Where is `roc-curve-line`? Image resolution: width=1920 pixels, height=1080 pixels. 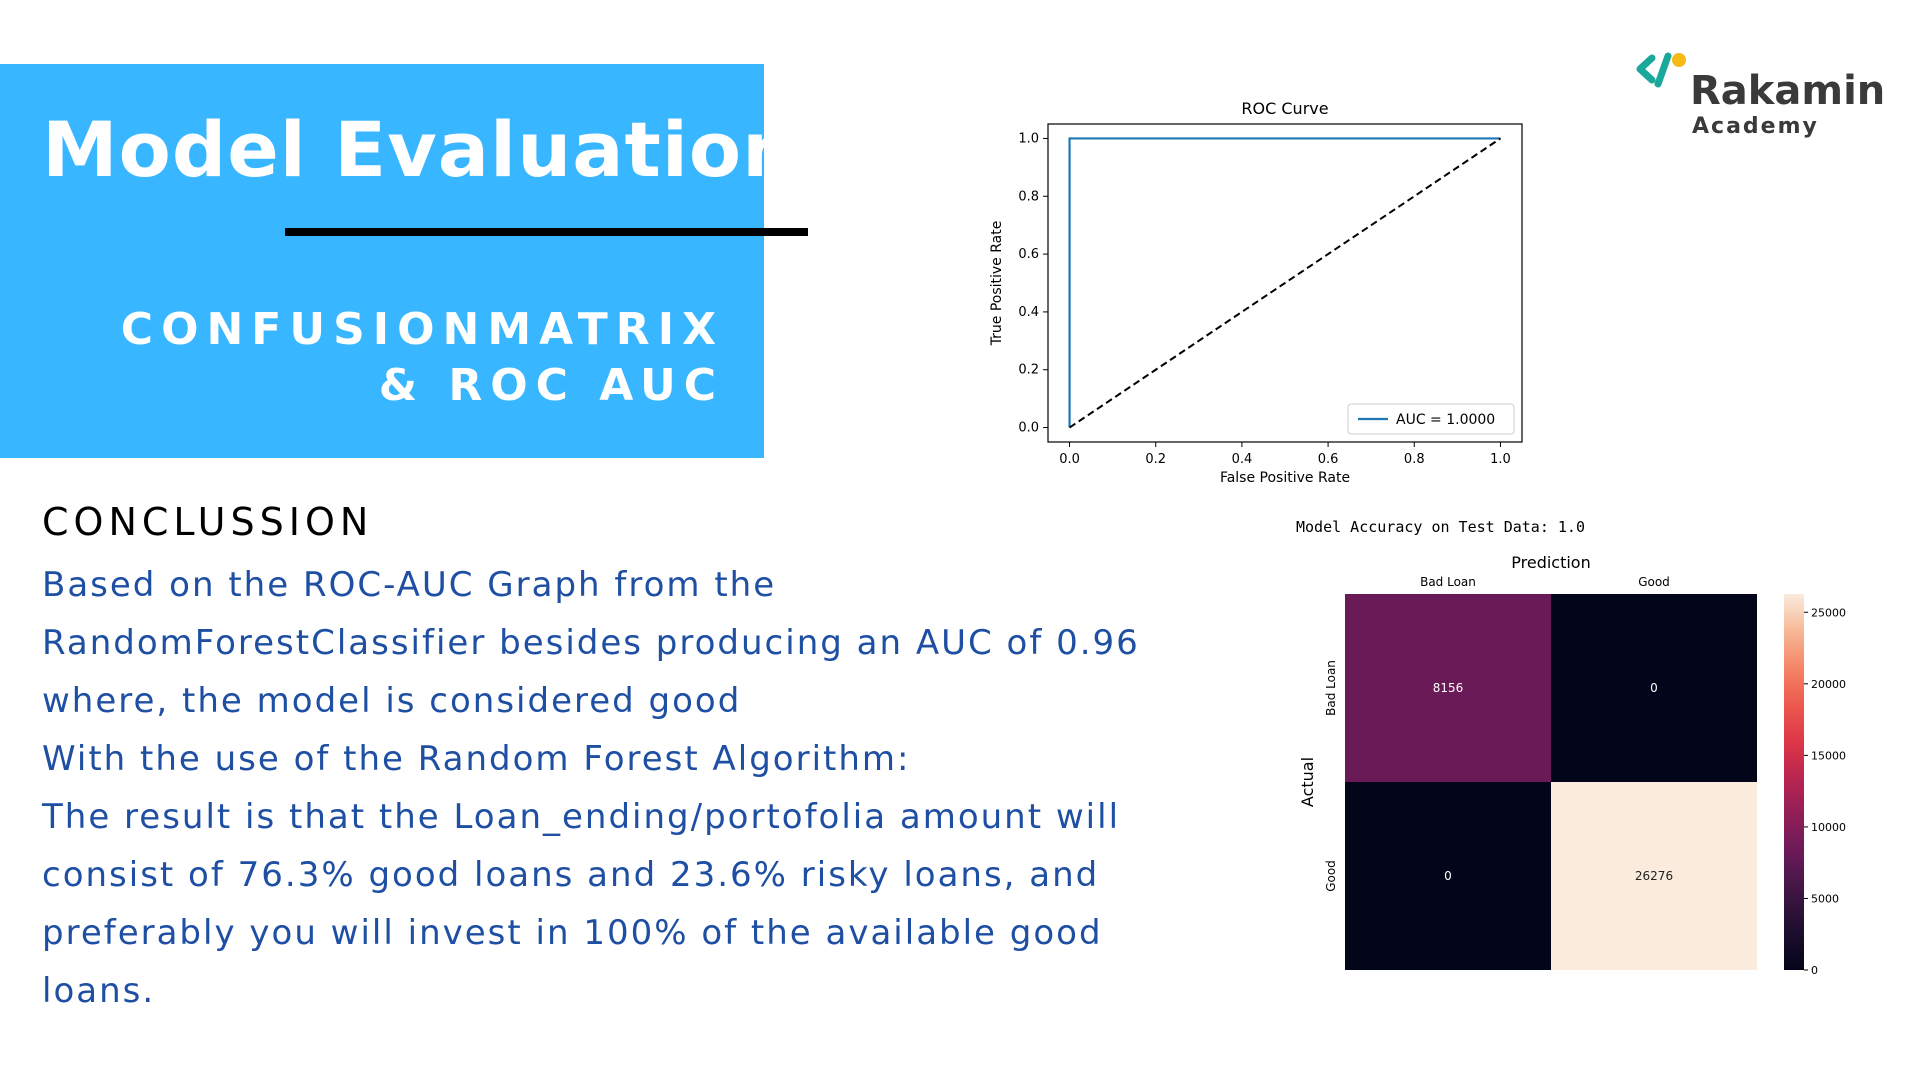 roc-curve-line is located at coordinates (1284, 282).